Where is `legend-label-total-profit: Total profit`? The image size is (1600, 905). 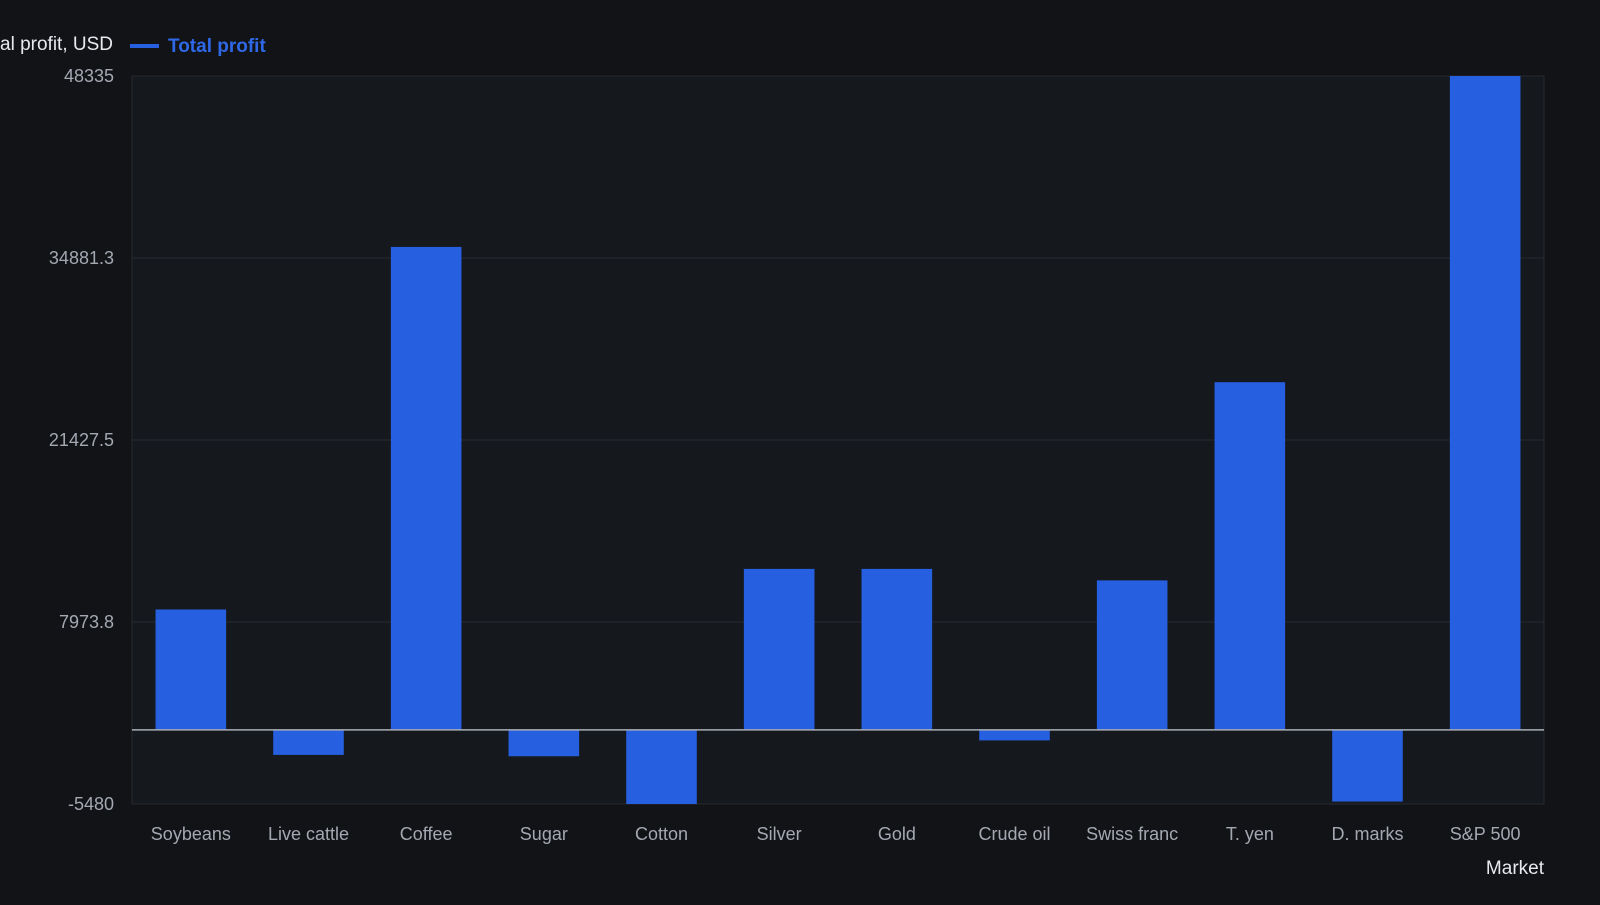
legend-label-total-profit: Total profit is located at coordinates (217, 46).